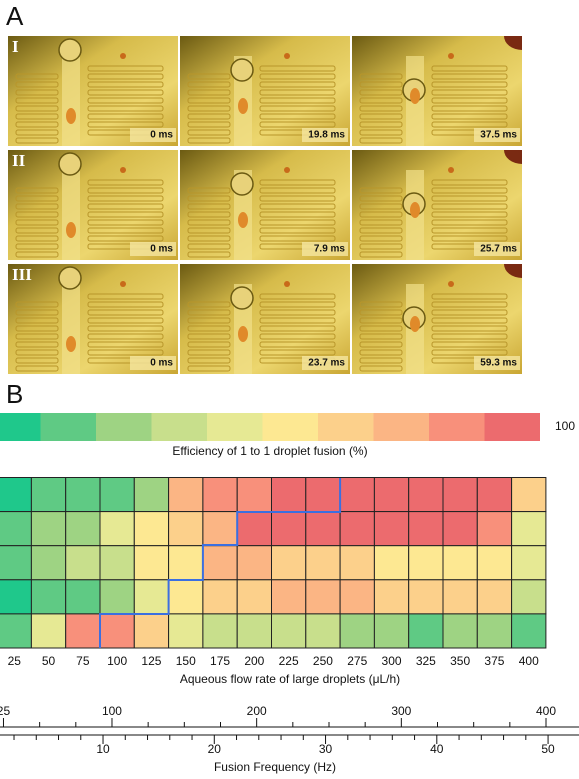 This screenshot has height=779, width=579. I want to click on x-tick-label: 25, so click(15, 661).